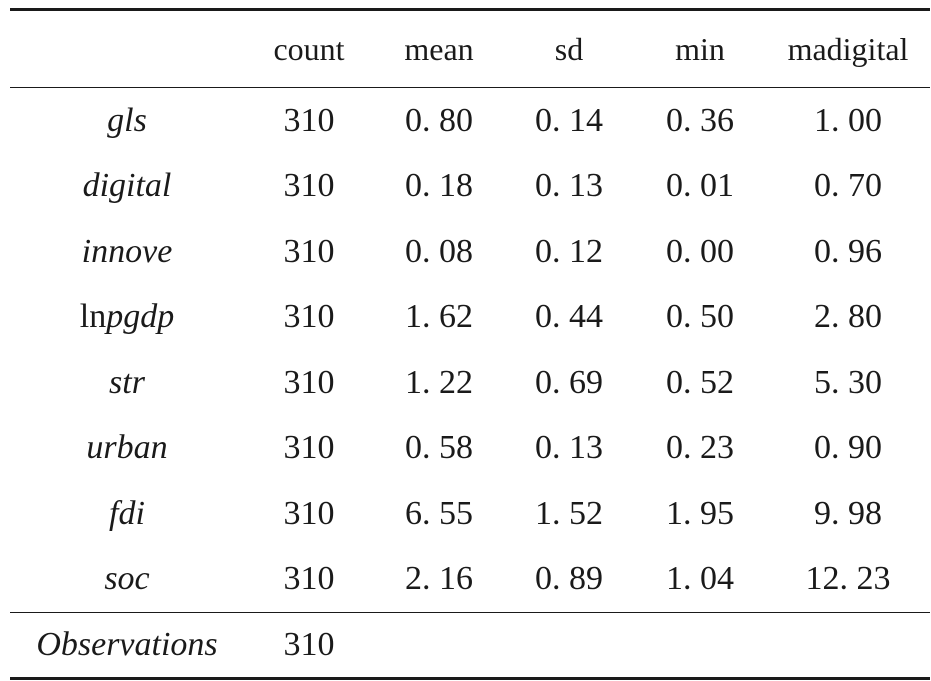 This screenshot has width=931, height=681. What do you see at coordinates (700, 317) in the screenshot?
I see `cell-min: 0. 50` at bounding box center [700, 317].